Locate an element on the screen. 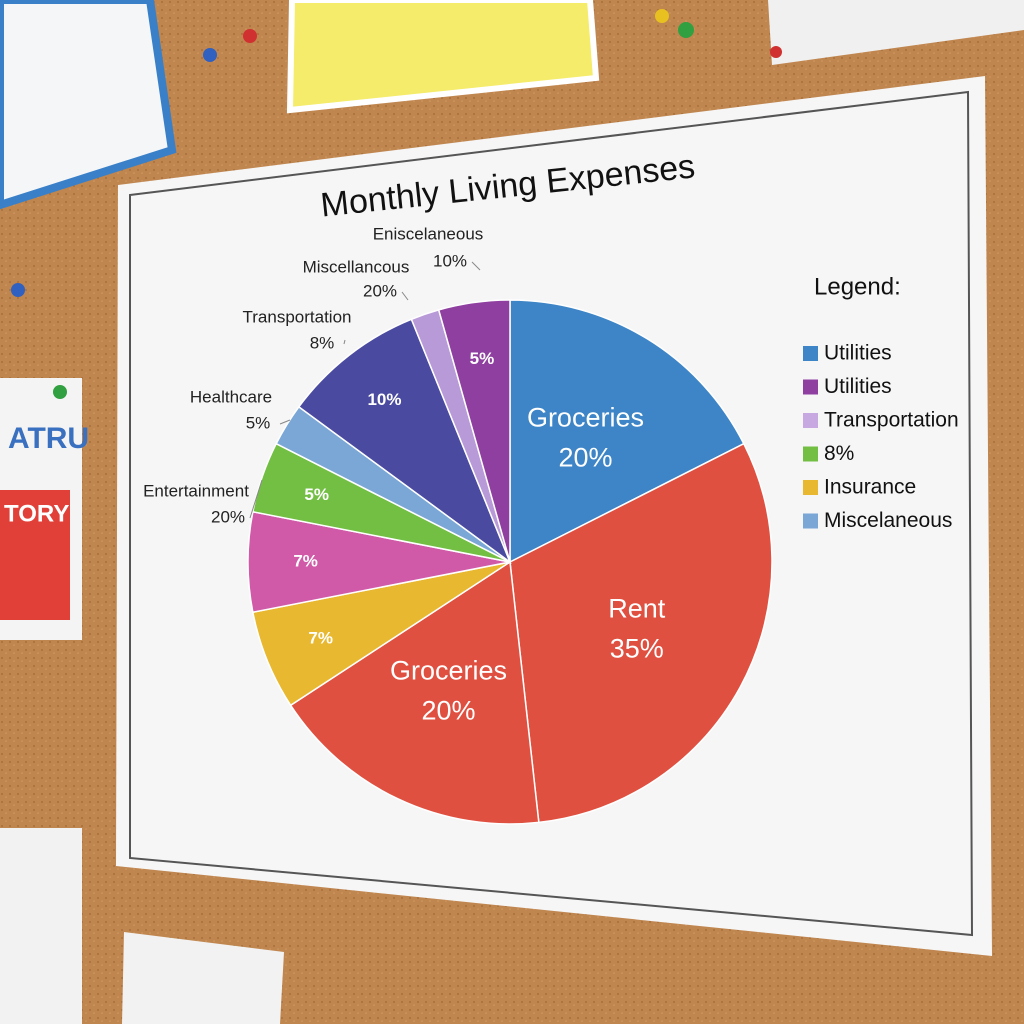 This screenshot has width=1024, height=1024. legend-label: Insurance is located at coordinates (870, 487).